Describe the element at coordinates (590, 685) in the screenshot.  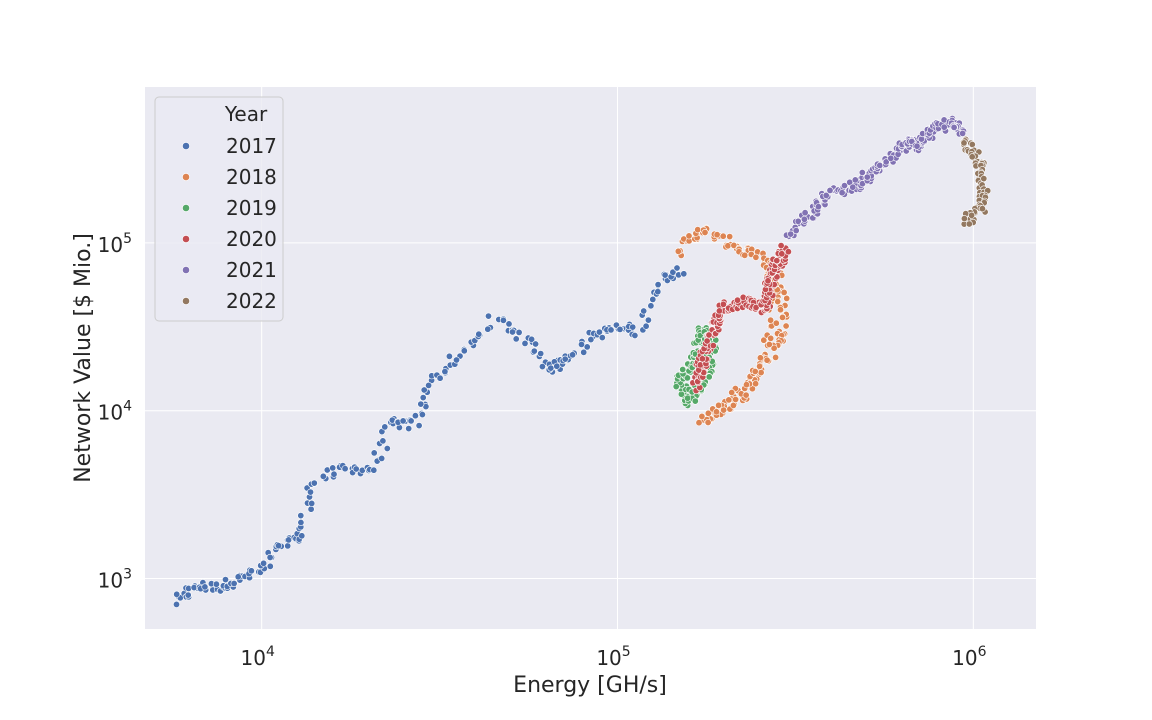
I see `x-axis-label: Energy [GH/s]` at that location.